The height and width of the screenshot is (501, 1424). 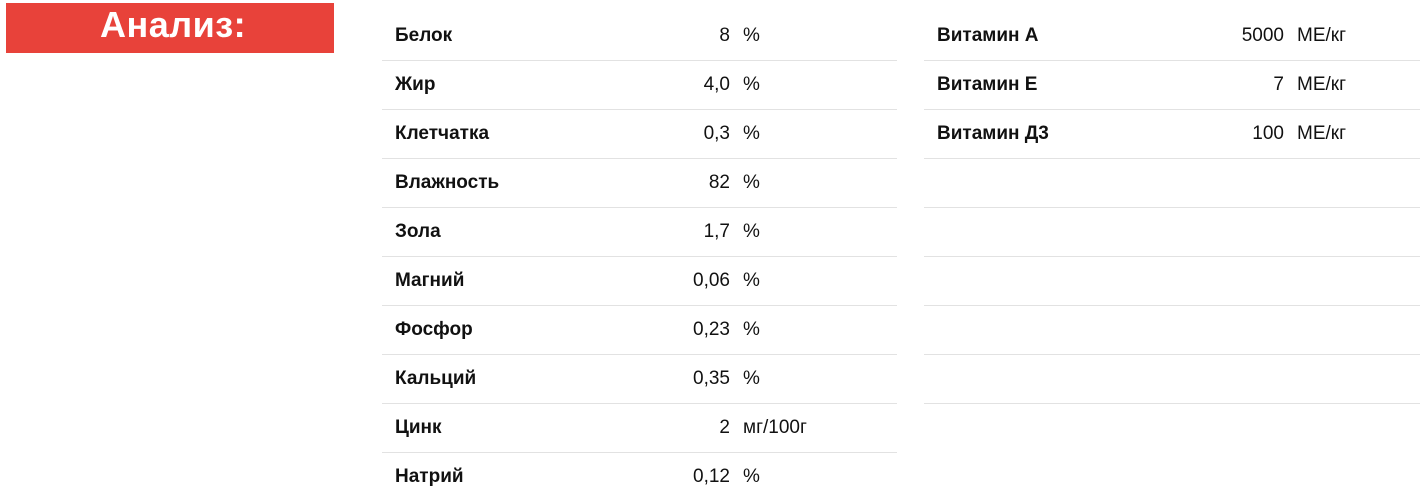 I want to click on table-row: Влажность 82 %, so click(x=639, y=183).